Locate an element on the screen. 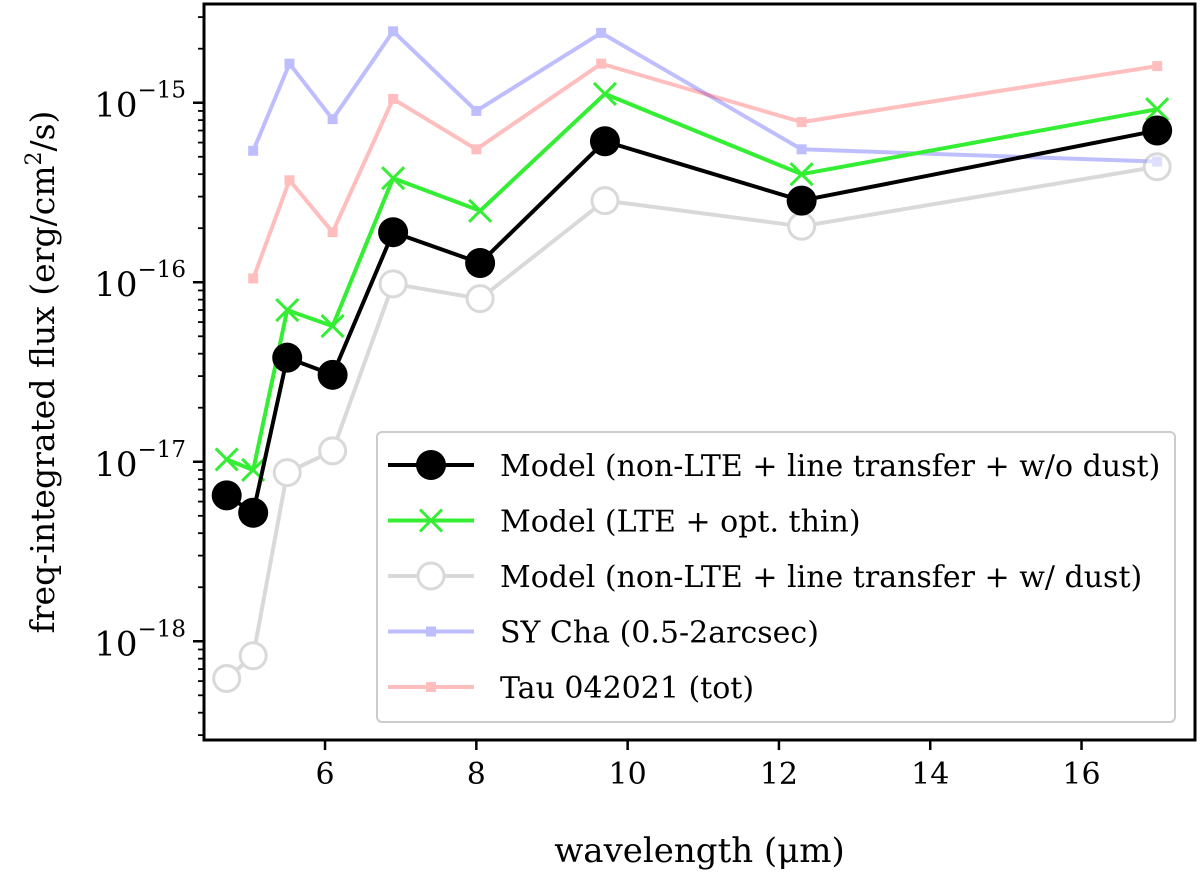 The height and width of the screenshot is (873, 1200). y-axis-title: freq-integrated flux (erg/cm2/s) is located at coordinates (42, 372).